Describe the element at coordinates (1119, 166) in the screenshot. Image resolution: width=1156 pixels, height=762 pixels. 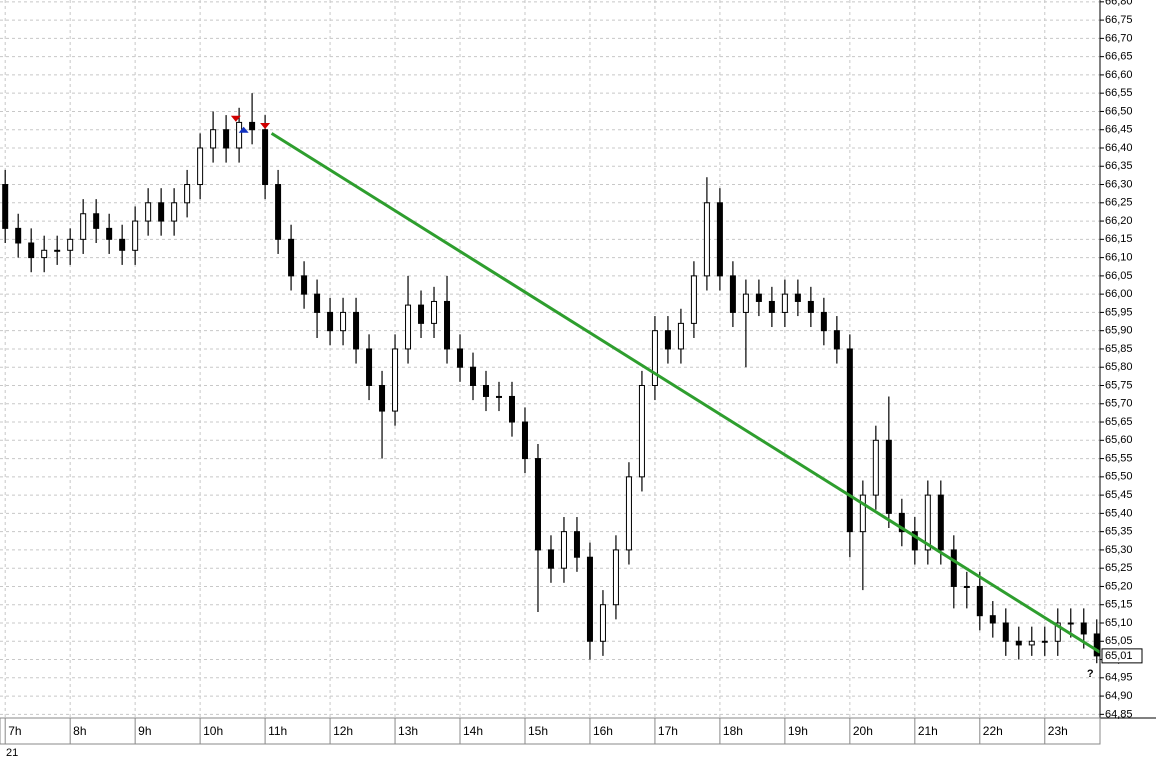
I see `y-tick-label: 66,35` at that location.